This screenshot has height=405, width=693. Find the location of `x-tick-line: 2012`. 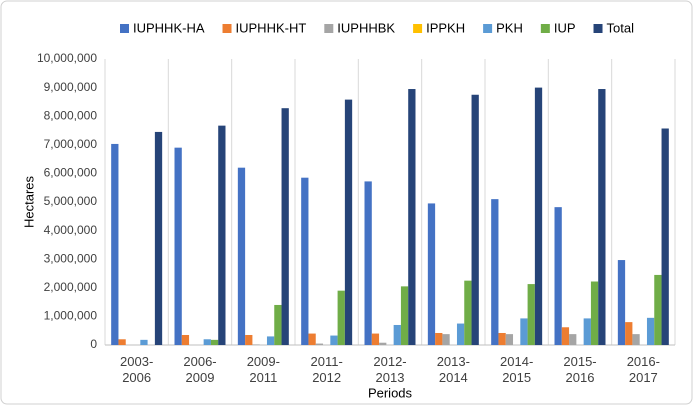

x-tick-line: 2012 is located at coordinates (326, 377).